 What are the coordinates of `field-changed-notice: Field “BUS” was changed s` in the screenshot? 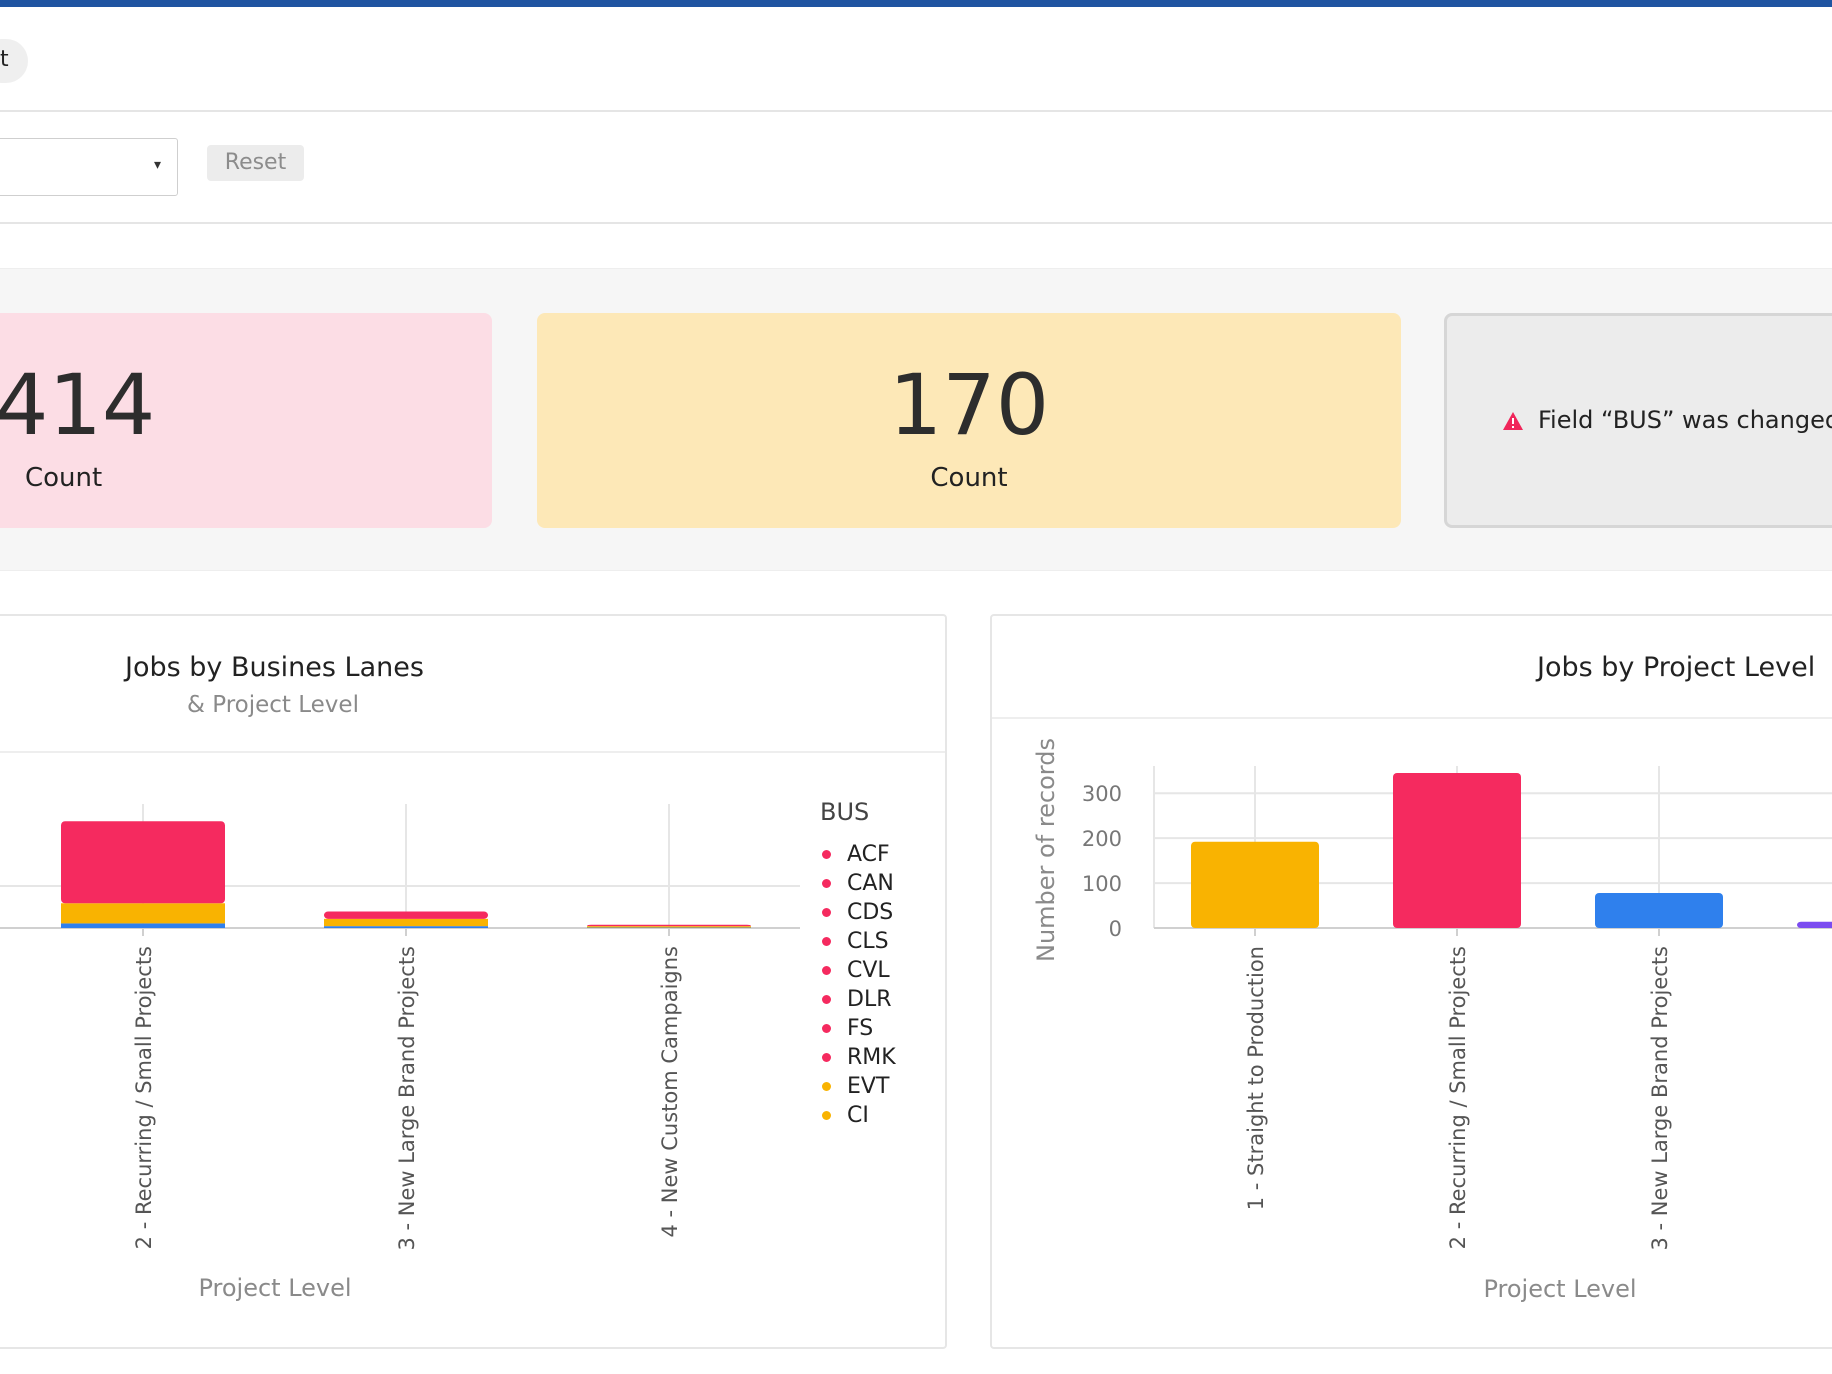 It's located at (1638, 420).